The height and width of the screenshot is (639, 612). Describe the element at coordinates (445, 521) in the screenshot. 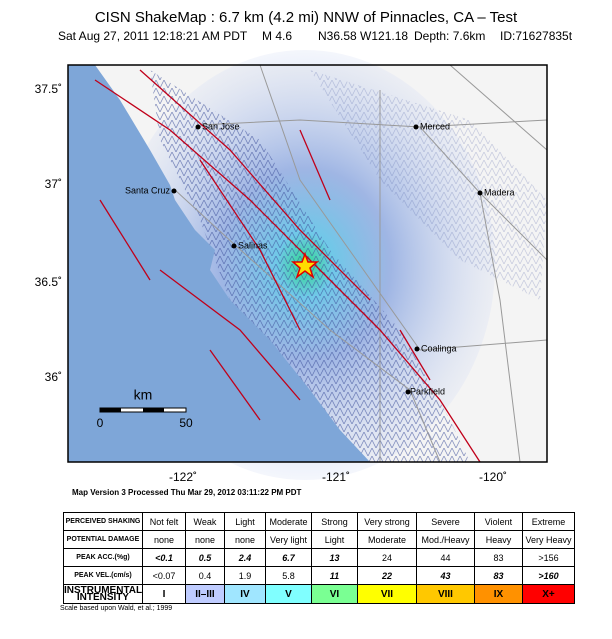

I see `legend-cell: Severe` at that location.